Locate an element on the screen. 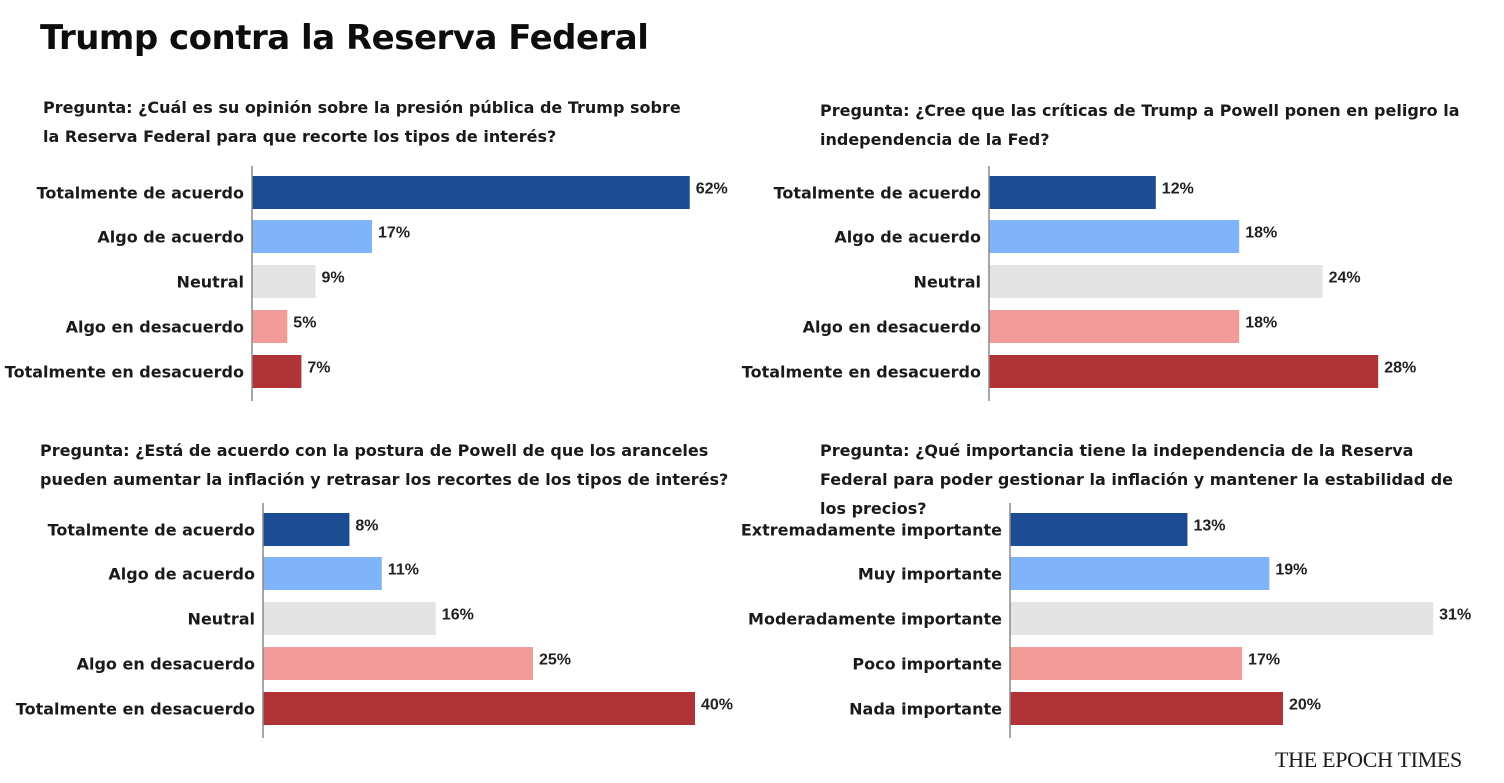 The height and width of the screenshot is (783, 1504). category-label: Poco importante is located at coordinates (927, 664).